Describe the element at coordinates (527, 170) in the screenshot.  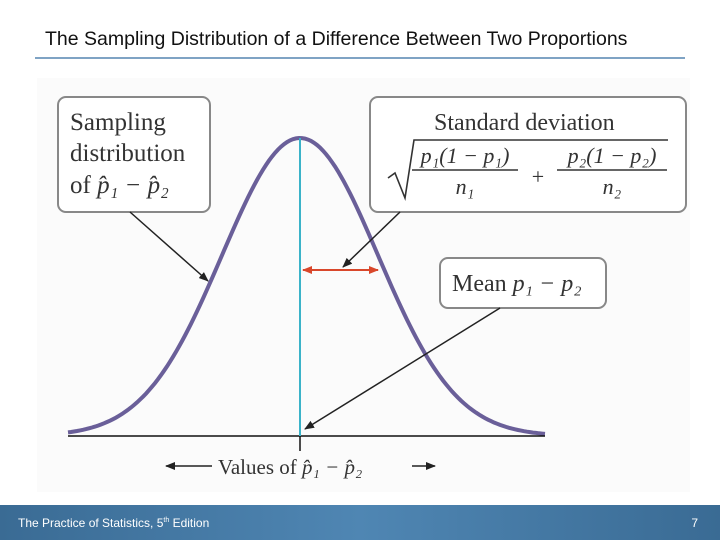
I see `radical` at that location.